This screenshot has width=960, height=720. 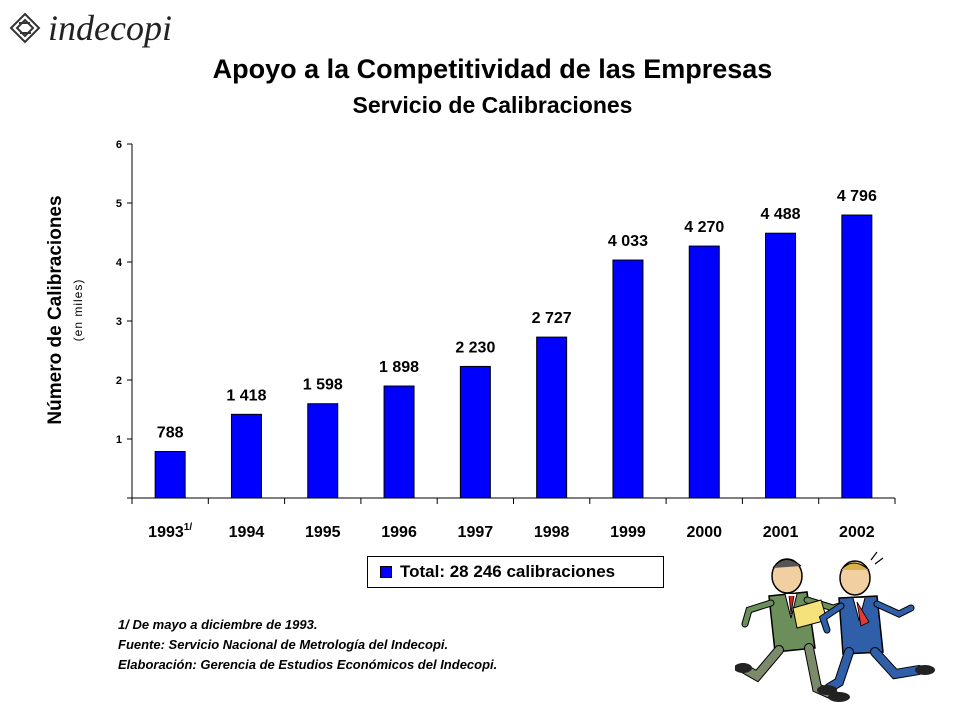 What do you see at coordinates (628, 241) in the screenshot?
I see `data-label: 4 033` at bounding box center [628, 241].